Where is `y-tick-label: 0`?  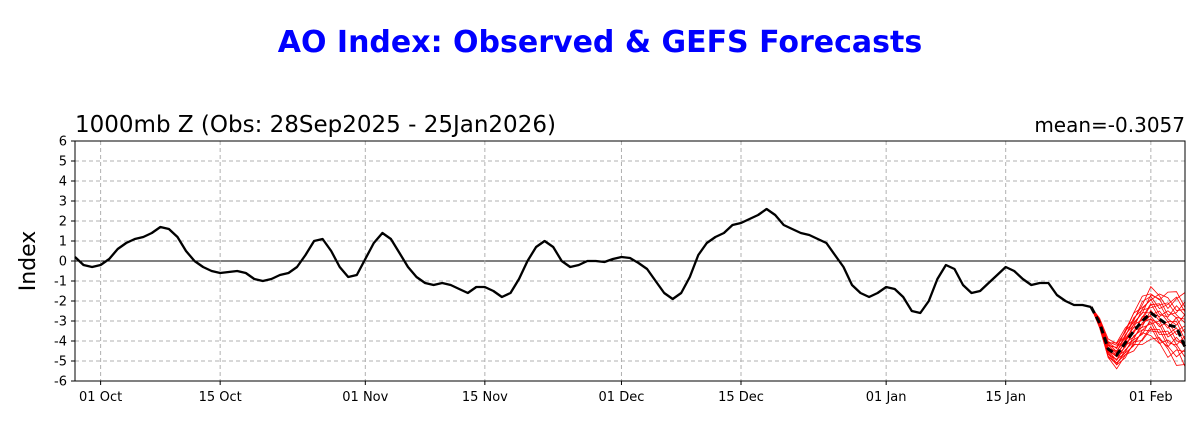
y-tick-label: 0 is located at coordinates (63, 262).